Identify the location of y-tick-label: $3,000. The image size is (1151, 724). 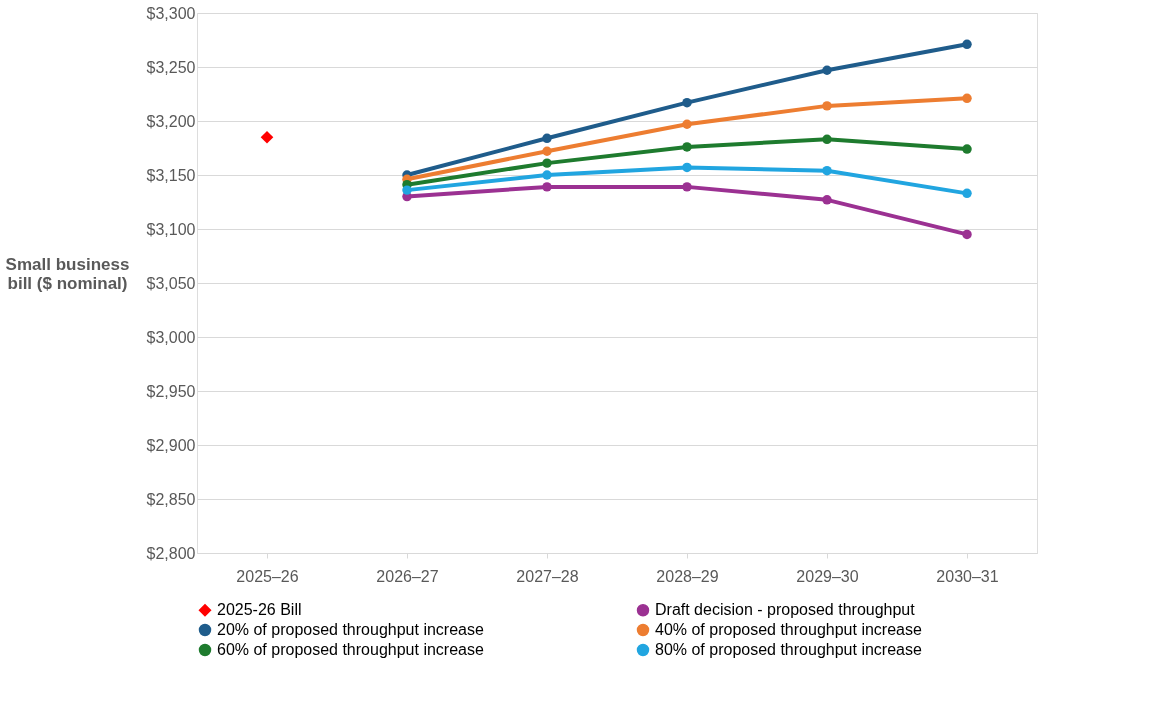
(171, 337).